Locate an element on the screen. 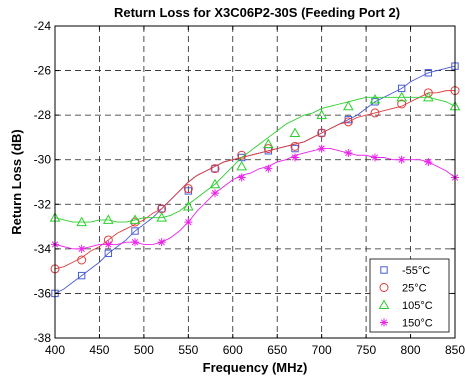 This screenshot has width=465, height=377. legend-item: 150°C is located at coordinates (406, 324).